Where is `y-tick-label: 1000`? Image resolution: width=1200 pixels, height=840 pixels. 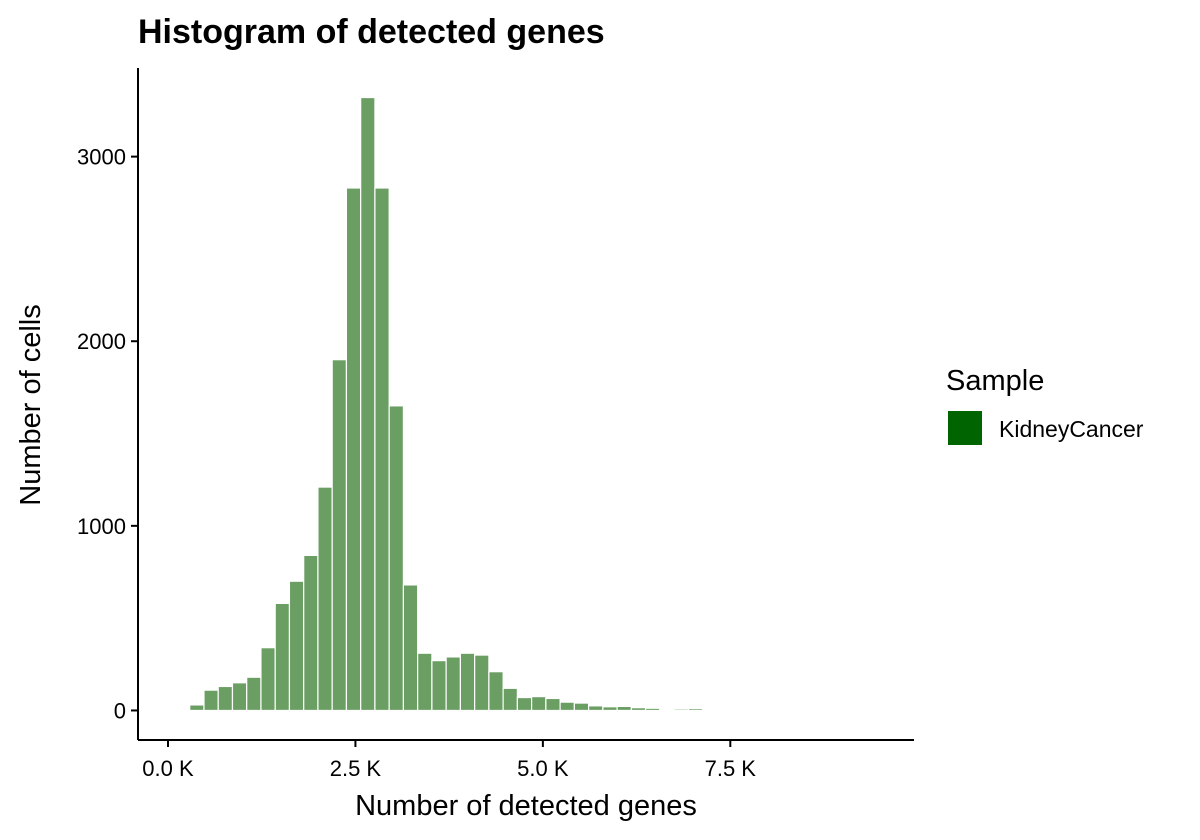
y-tick-label: 1000 is located at coordinates (101, 526).